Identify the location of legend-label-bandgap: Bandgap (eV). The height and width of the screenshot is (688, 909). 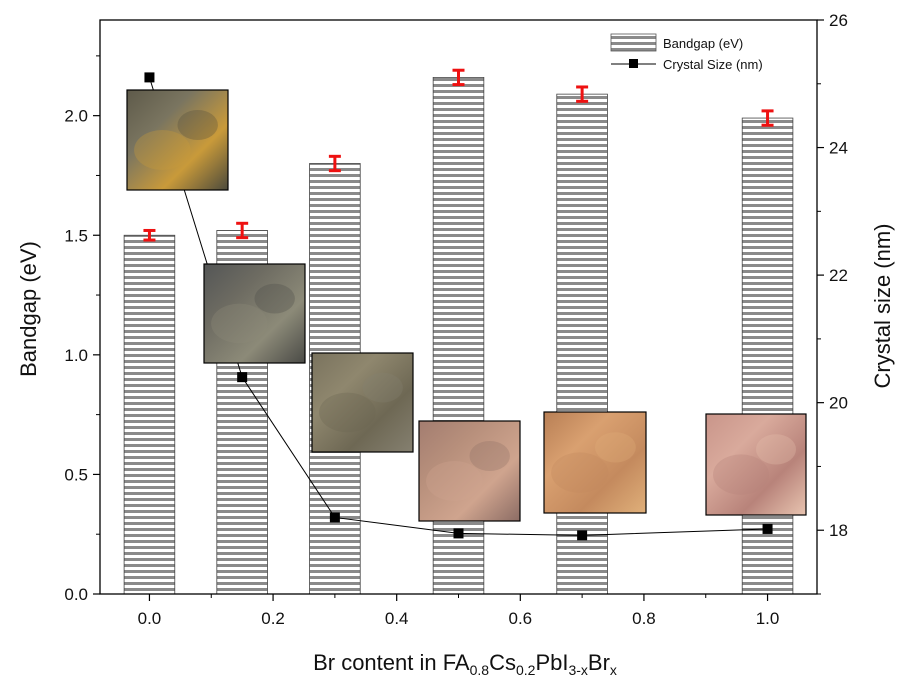
(703, 43).